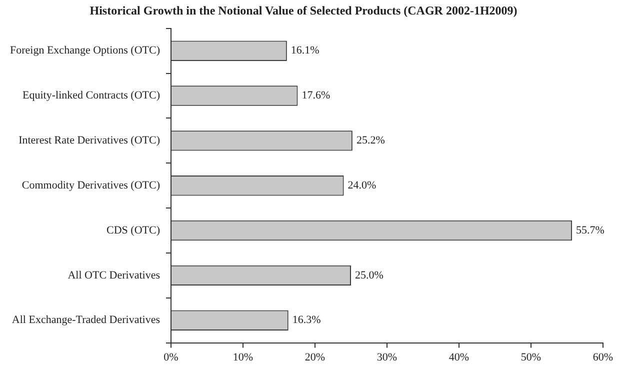 This screenshot has height=369, width=617. I want to click on chart-title: Historical Growth in the Notional Value of Selected Products (CAGR 2002-1H2009), so click(304, 10).